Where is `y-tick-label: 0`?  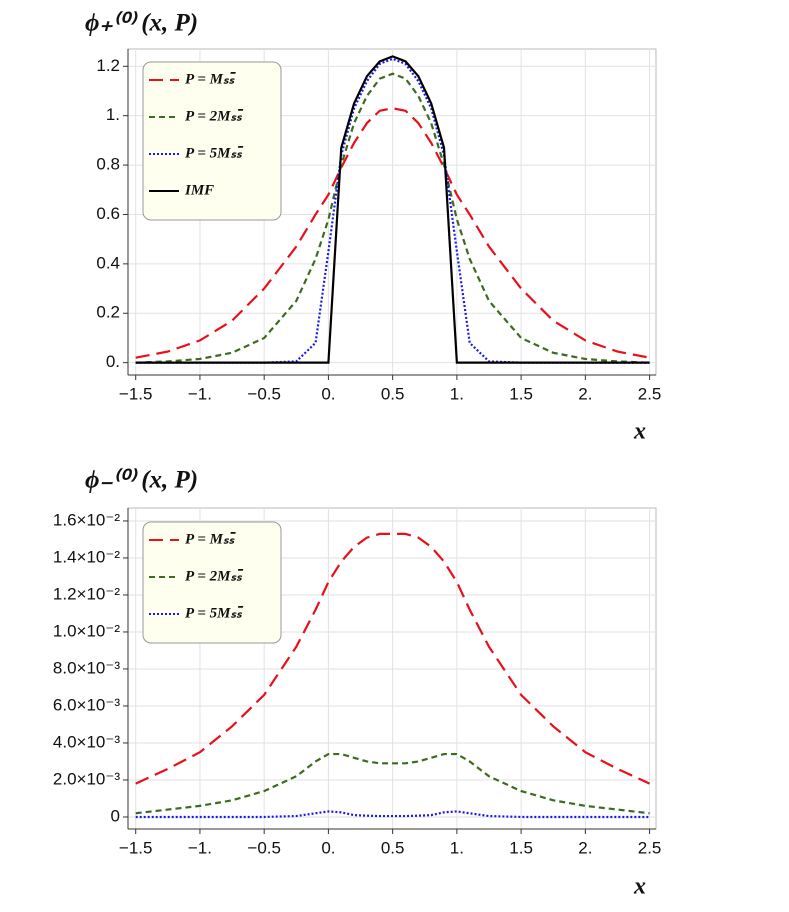 y-tick-label: 0 is located at coordinates (115, 815).